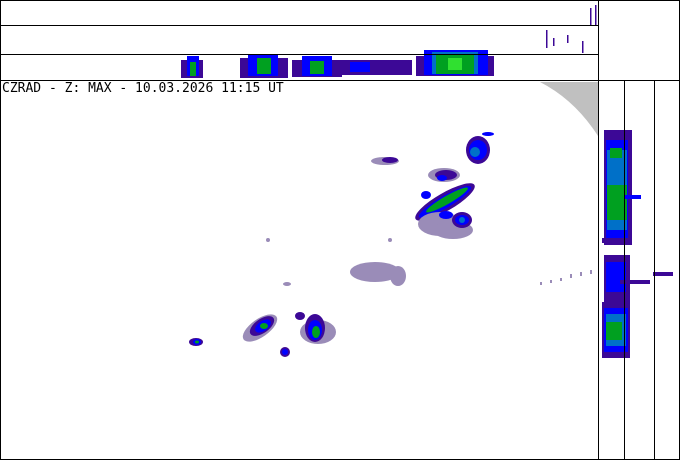 The image size is (680, 460). What do you see at coordinates (340, 0) in the screenshot?
I see `frame-top` at bounding box center [340, 0].